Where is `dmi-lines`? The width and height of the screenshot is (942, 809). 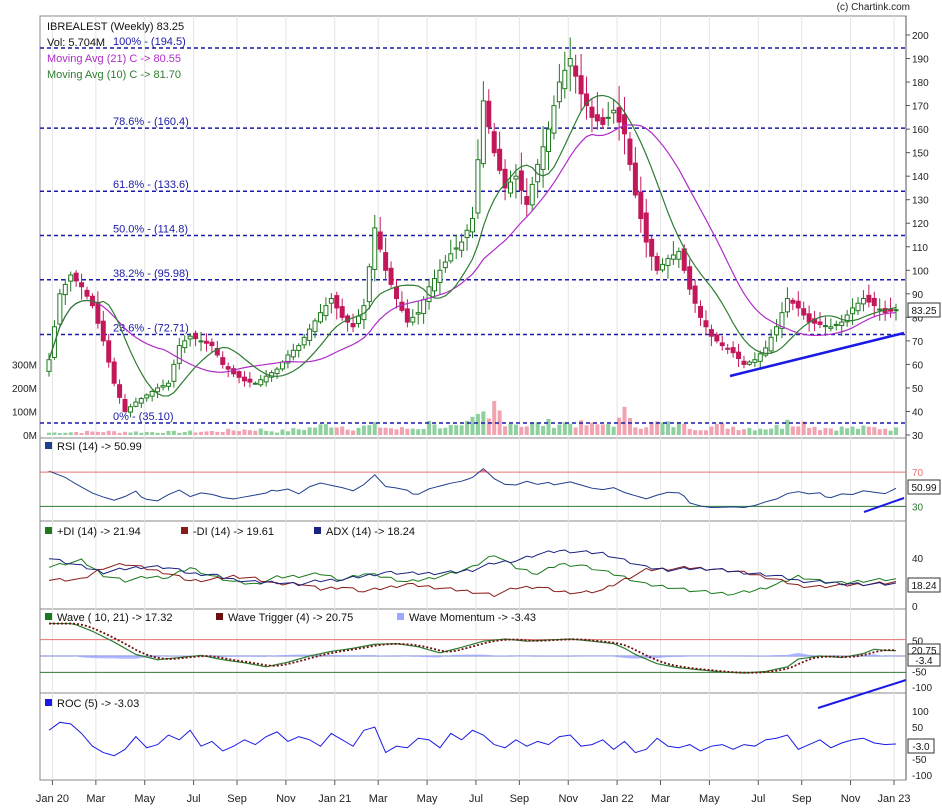
dmi-lines is located at coordinates (472, 573).